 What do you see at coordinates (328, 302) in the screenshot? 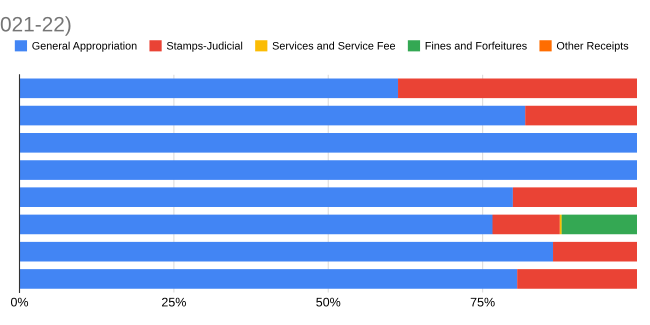
I see `x-tick-label: 50%` at bounding box center [328, 302].